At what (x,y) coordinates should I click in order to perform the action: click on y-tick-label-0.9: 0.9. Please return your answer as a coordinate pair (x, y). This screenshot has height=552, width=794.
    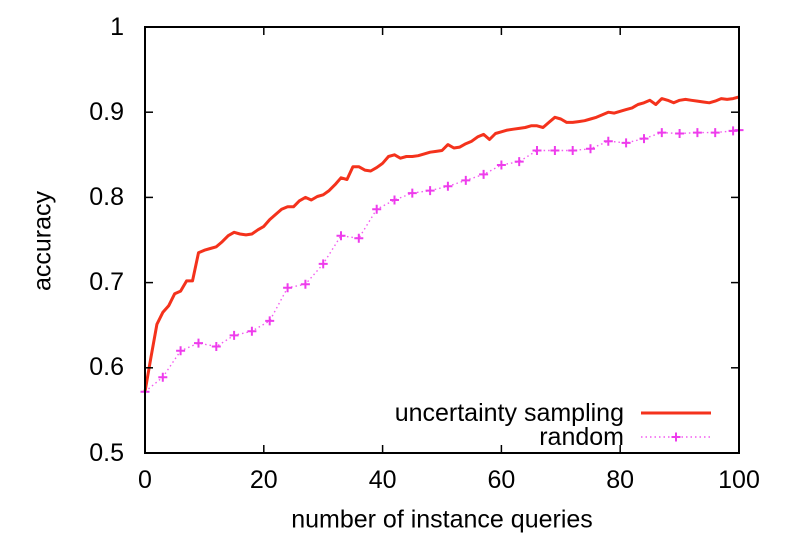
    Looking at the image, I should click on (106, 111).